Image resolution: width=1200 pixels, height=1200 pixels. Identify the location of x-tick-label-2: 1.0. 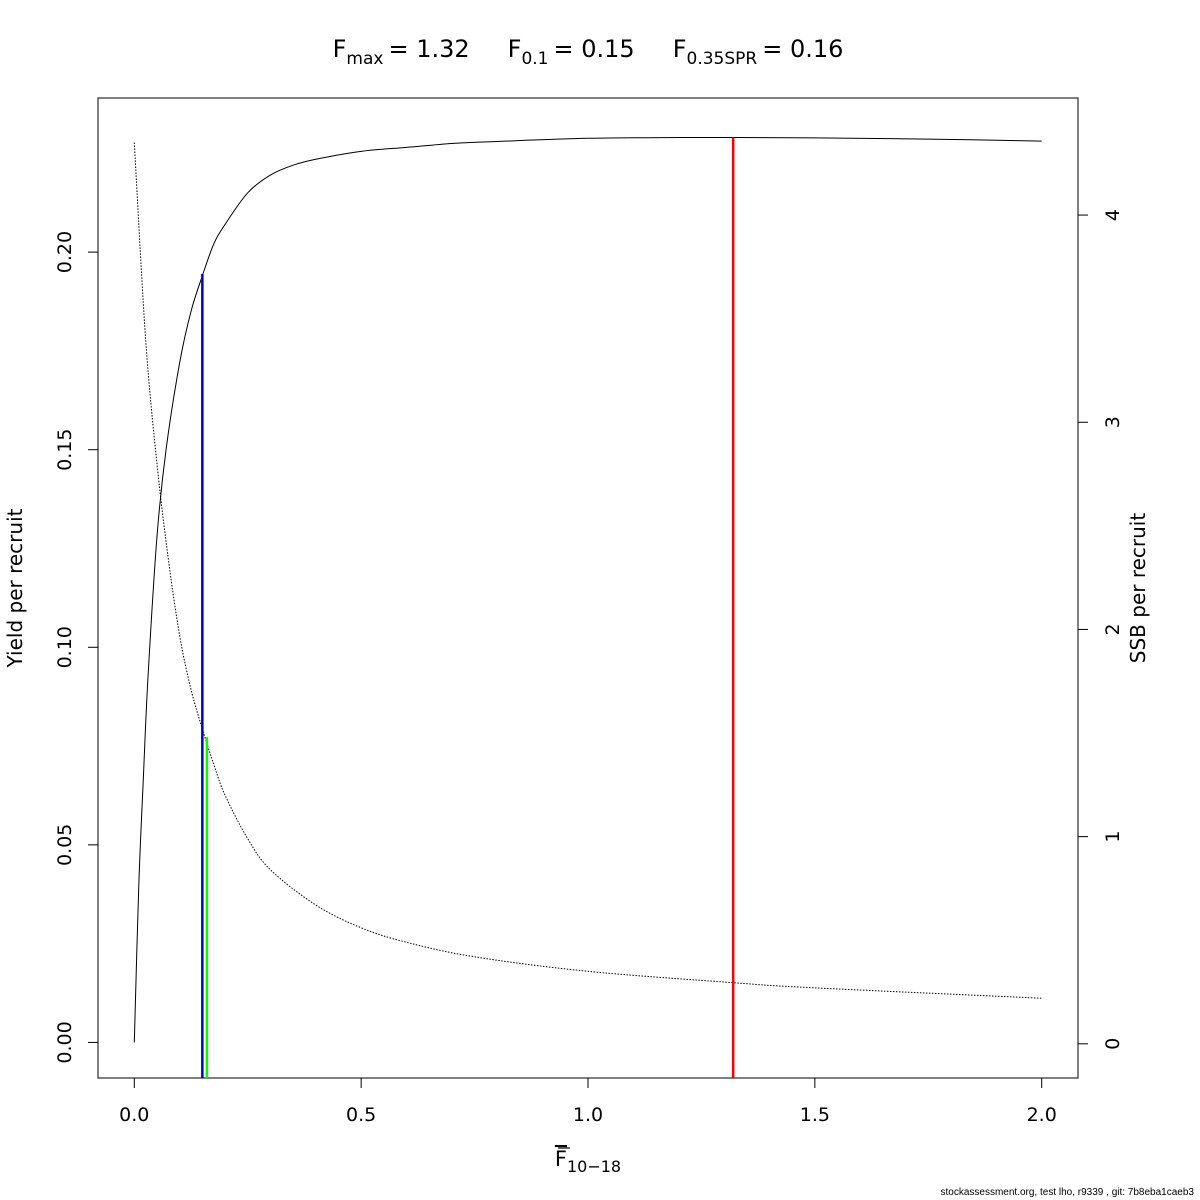
(588, 1115).